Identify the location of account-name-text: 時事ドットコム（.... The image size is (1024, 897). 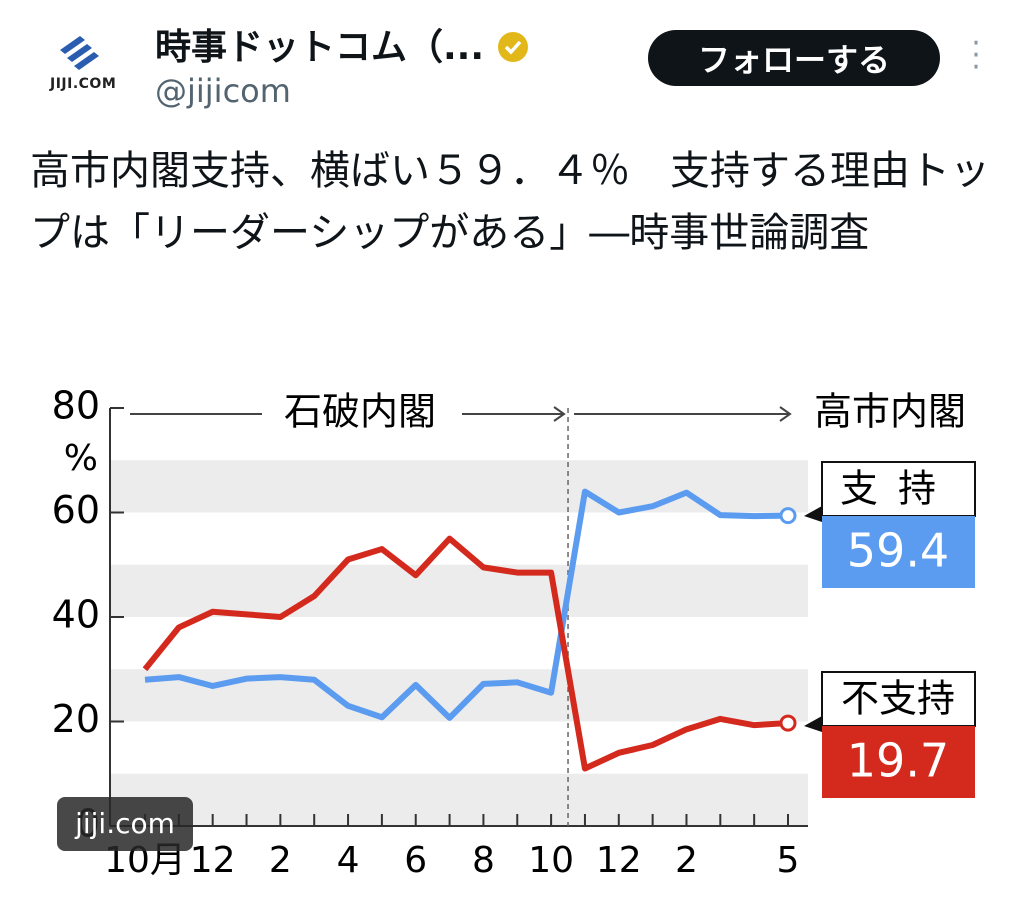
(320, 47).